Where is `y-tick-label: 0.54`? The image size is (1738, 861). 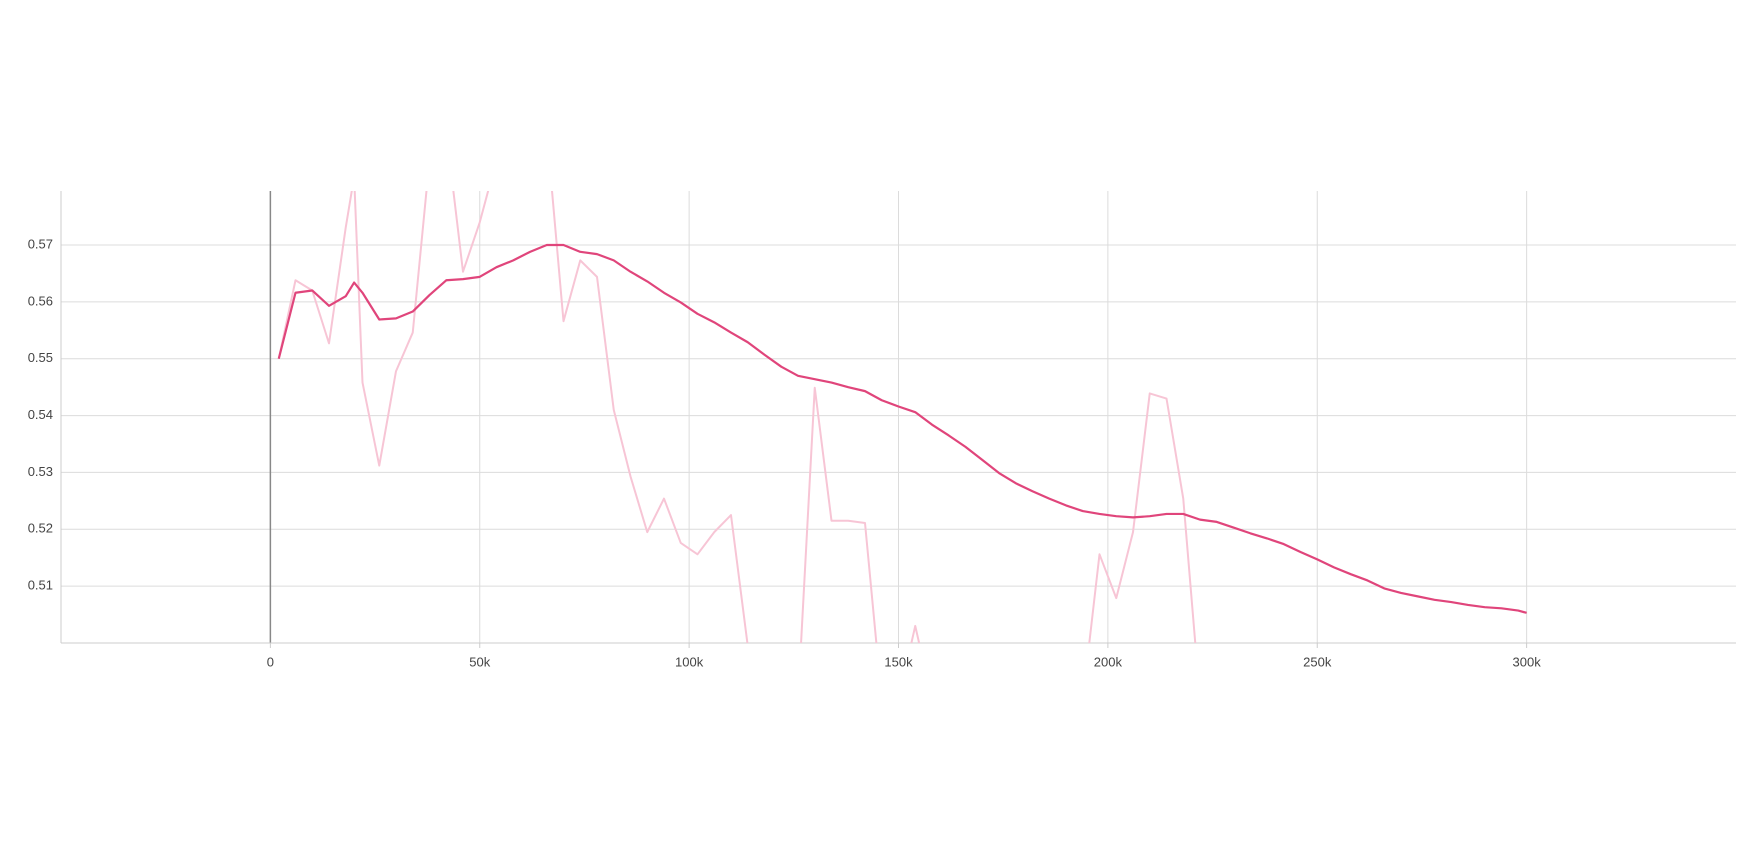
y-tick-label: 0.54 is located at coordinates (40, 414).